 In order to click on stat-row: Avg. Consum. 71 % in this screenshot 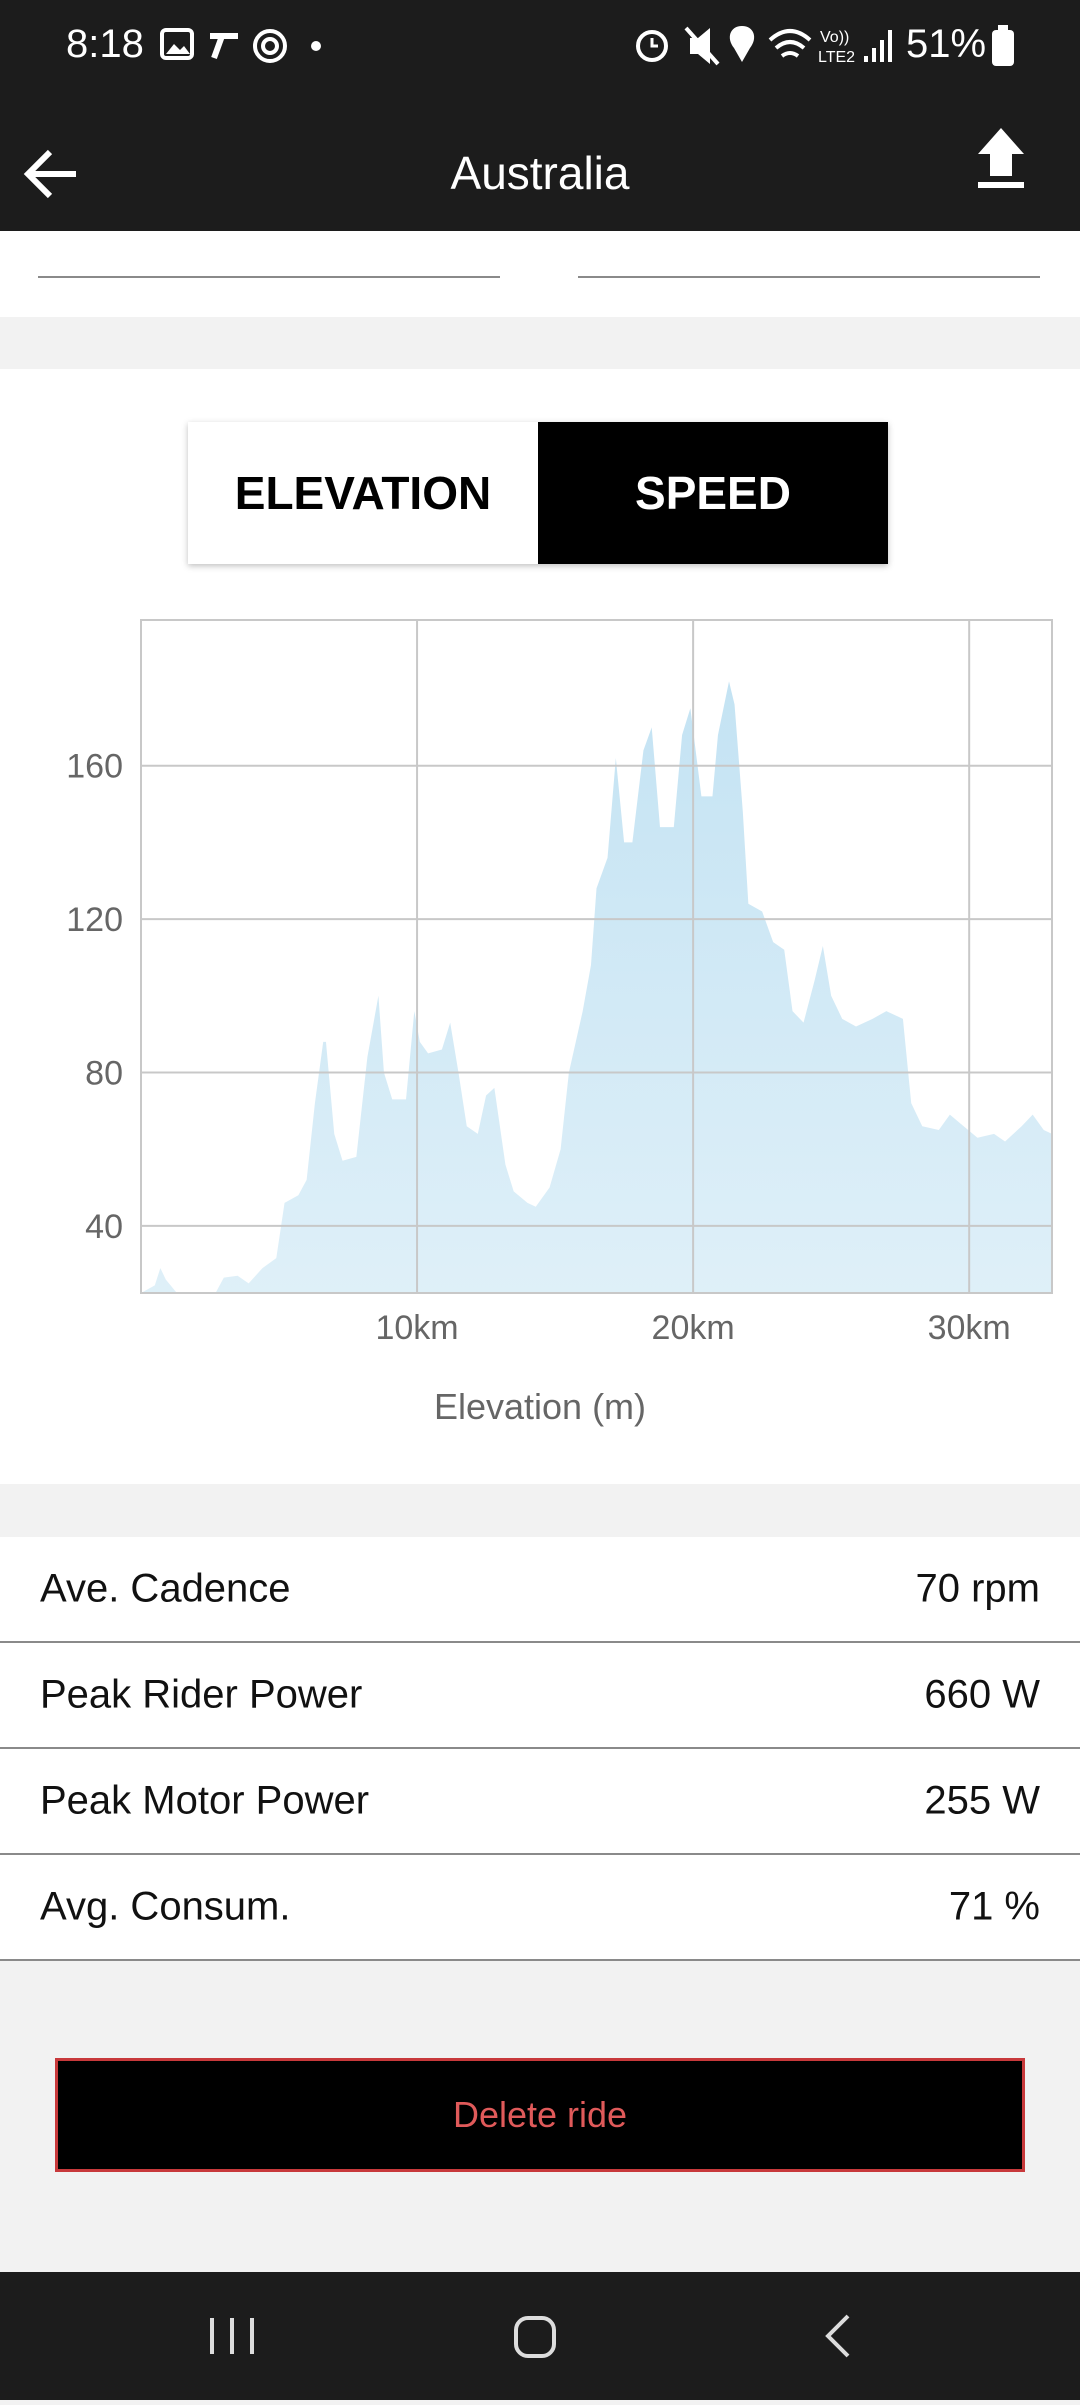, I will do `click(540, 1908)`.